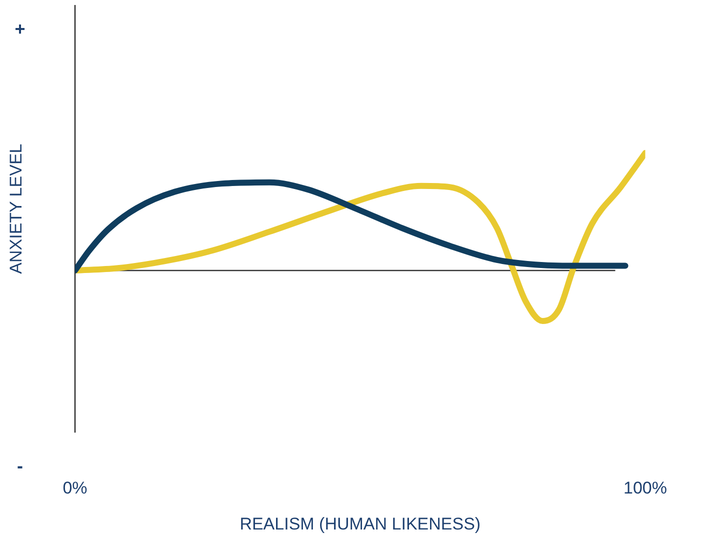 Image resolution: width=705 pixels, height=540 pixels. Describe the element at coordinates (360, 524) in the screenshot. I see `x-axis-title: REALISM (HUMAN LIKENESS)` at that location.